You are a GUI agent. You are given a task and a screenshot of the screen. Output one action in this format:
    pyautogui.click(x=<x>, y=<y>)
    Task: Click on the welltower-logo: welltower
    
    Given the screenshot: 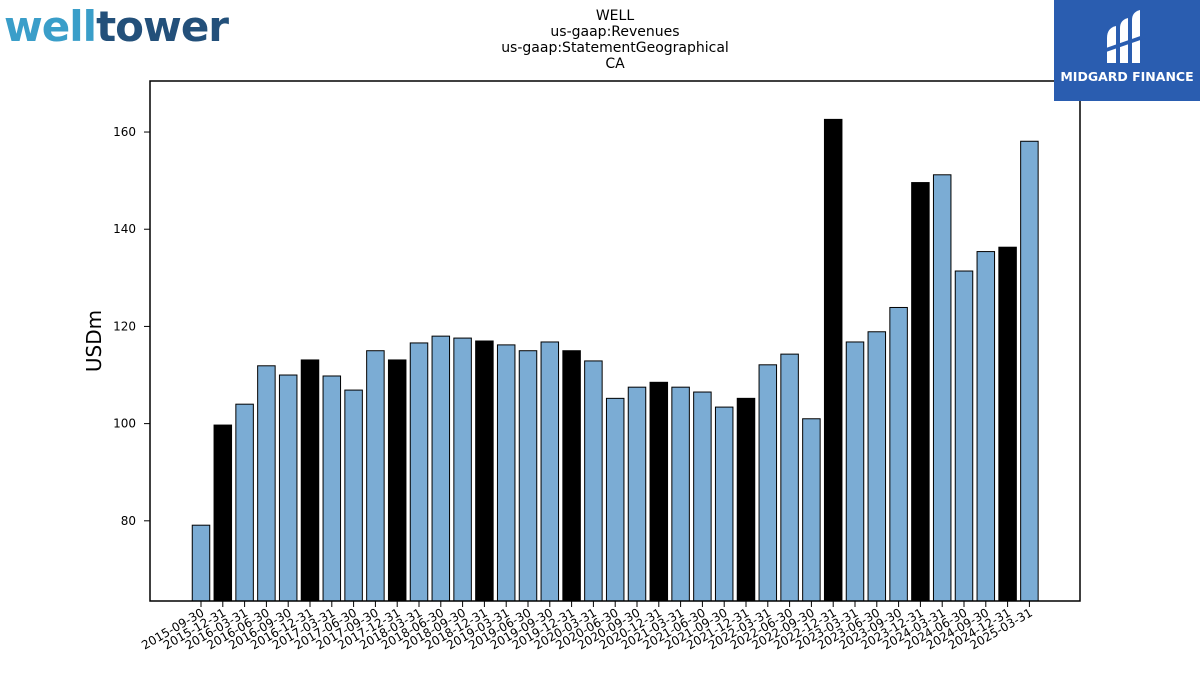 What is the action you would take?
    pyautogui.click(x=116, y=26)
    